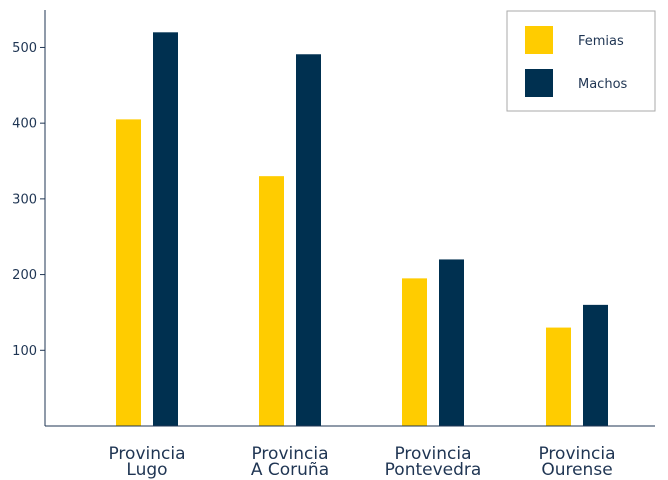 The image size is (668, 480). Describe the element at coordinates (24, 199) in the screenshot. I see `y-tick-label: 300` at that location.